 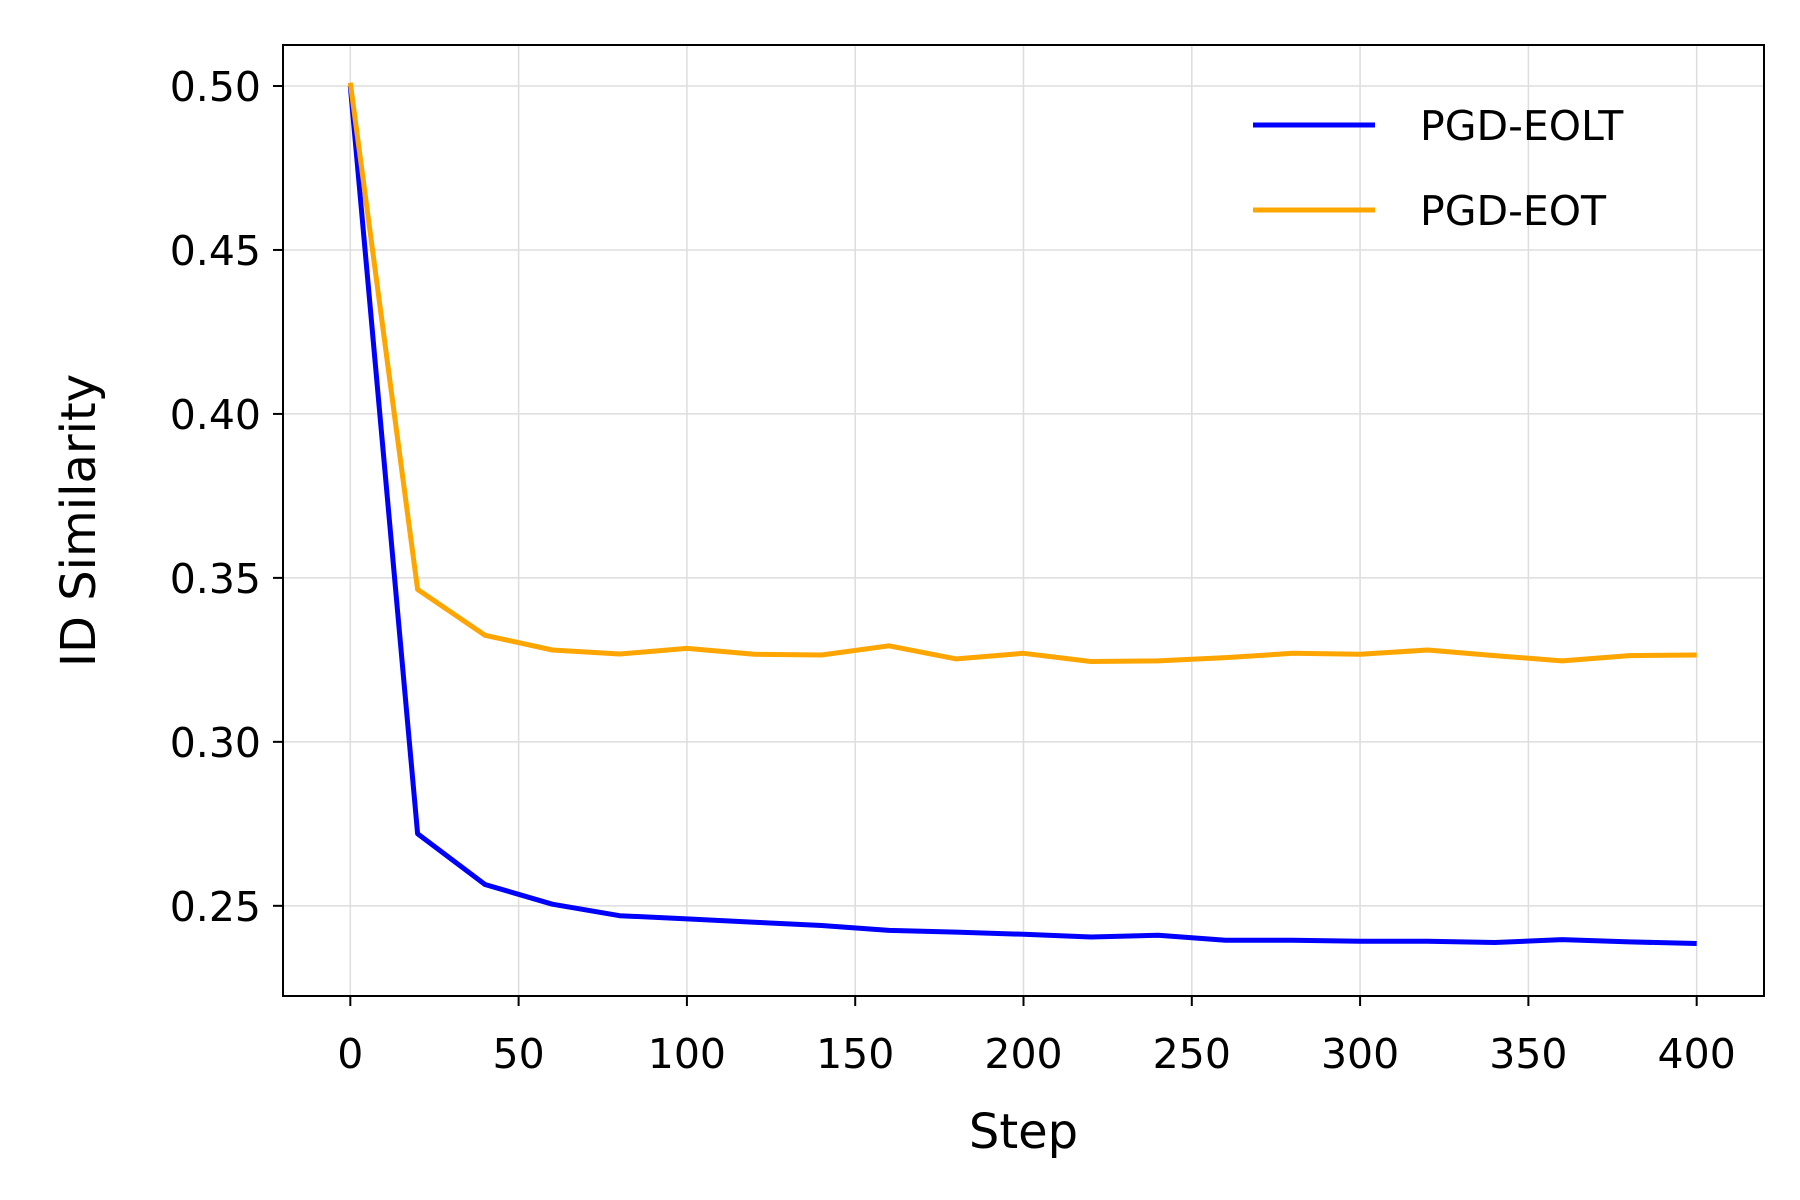 What do you see at coordinates (1513, 211) in the screenshot?
I see `legend-label-pgd-eot: PGD-EOT` at bounding box center [1513, 211].